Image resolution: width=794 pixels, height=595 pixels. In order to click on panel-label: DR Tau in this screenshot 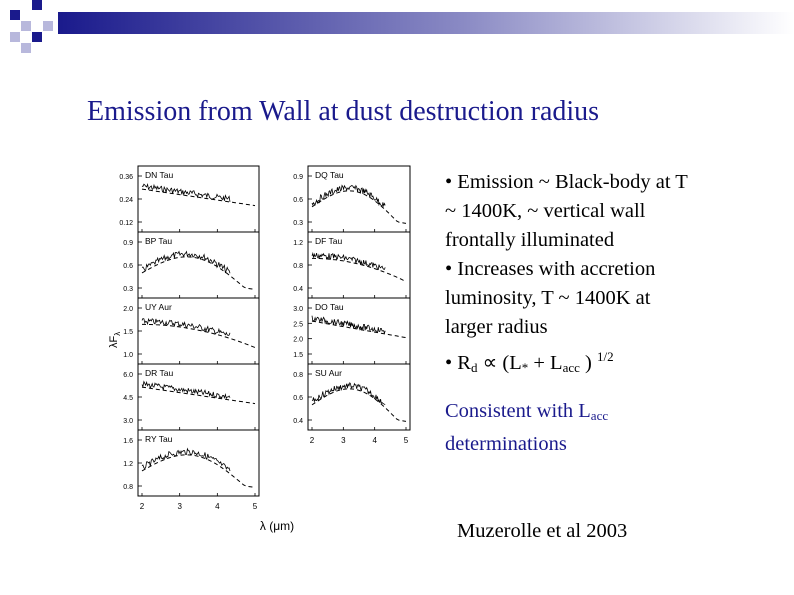, I will do `click(159, 373)`.